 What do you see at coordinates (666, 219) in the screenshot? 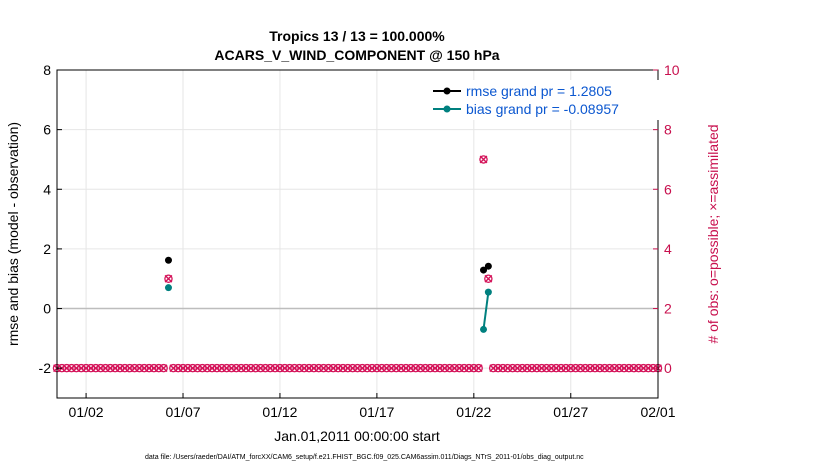
I see `y-axis-right-ticks: 0 2 4 6 8 10` at bounding box center [666, 219].